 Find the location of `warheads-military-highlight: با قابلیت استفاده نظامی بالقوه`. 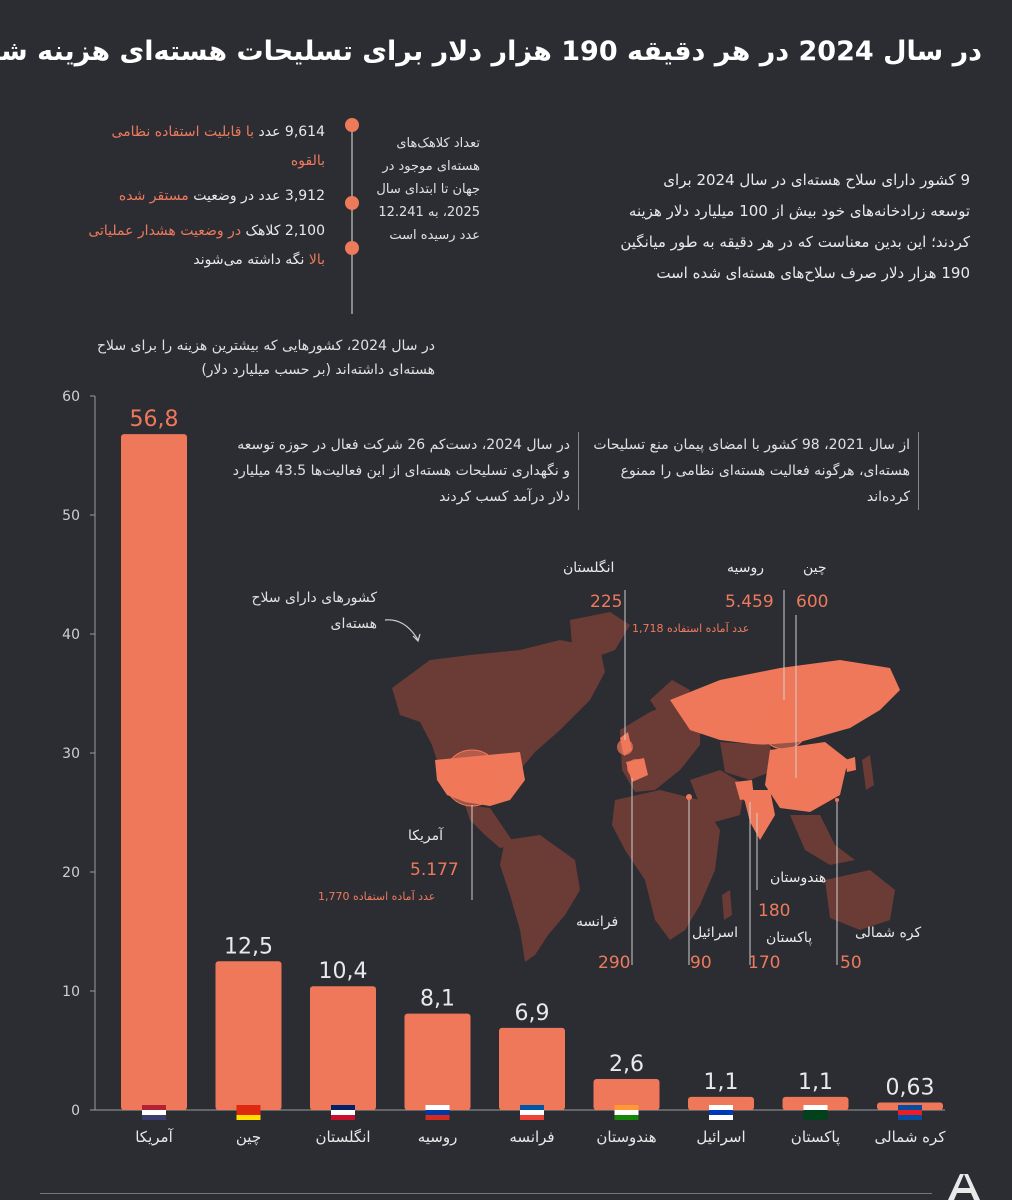

warheads-military-highlight: با قابلیت استفاده نظامی بالقوه is located at coordinates (218, 146).